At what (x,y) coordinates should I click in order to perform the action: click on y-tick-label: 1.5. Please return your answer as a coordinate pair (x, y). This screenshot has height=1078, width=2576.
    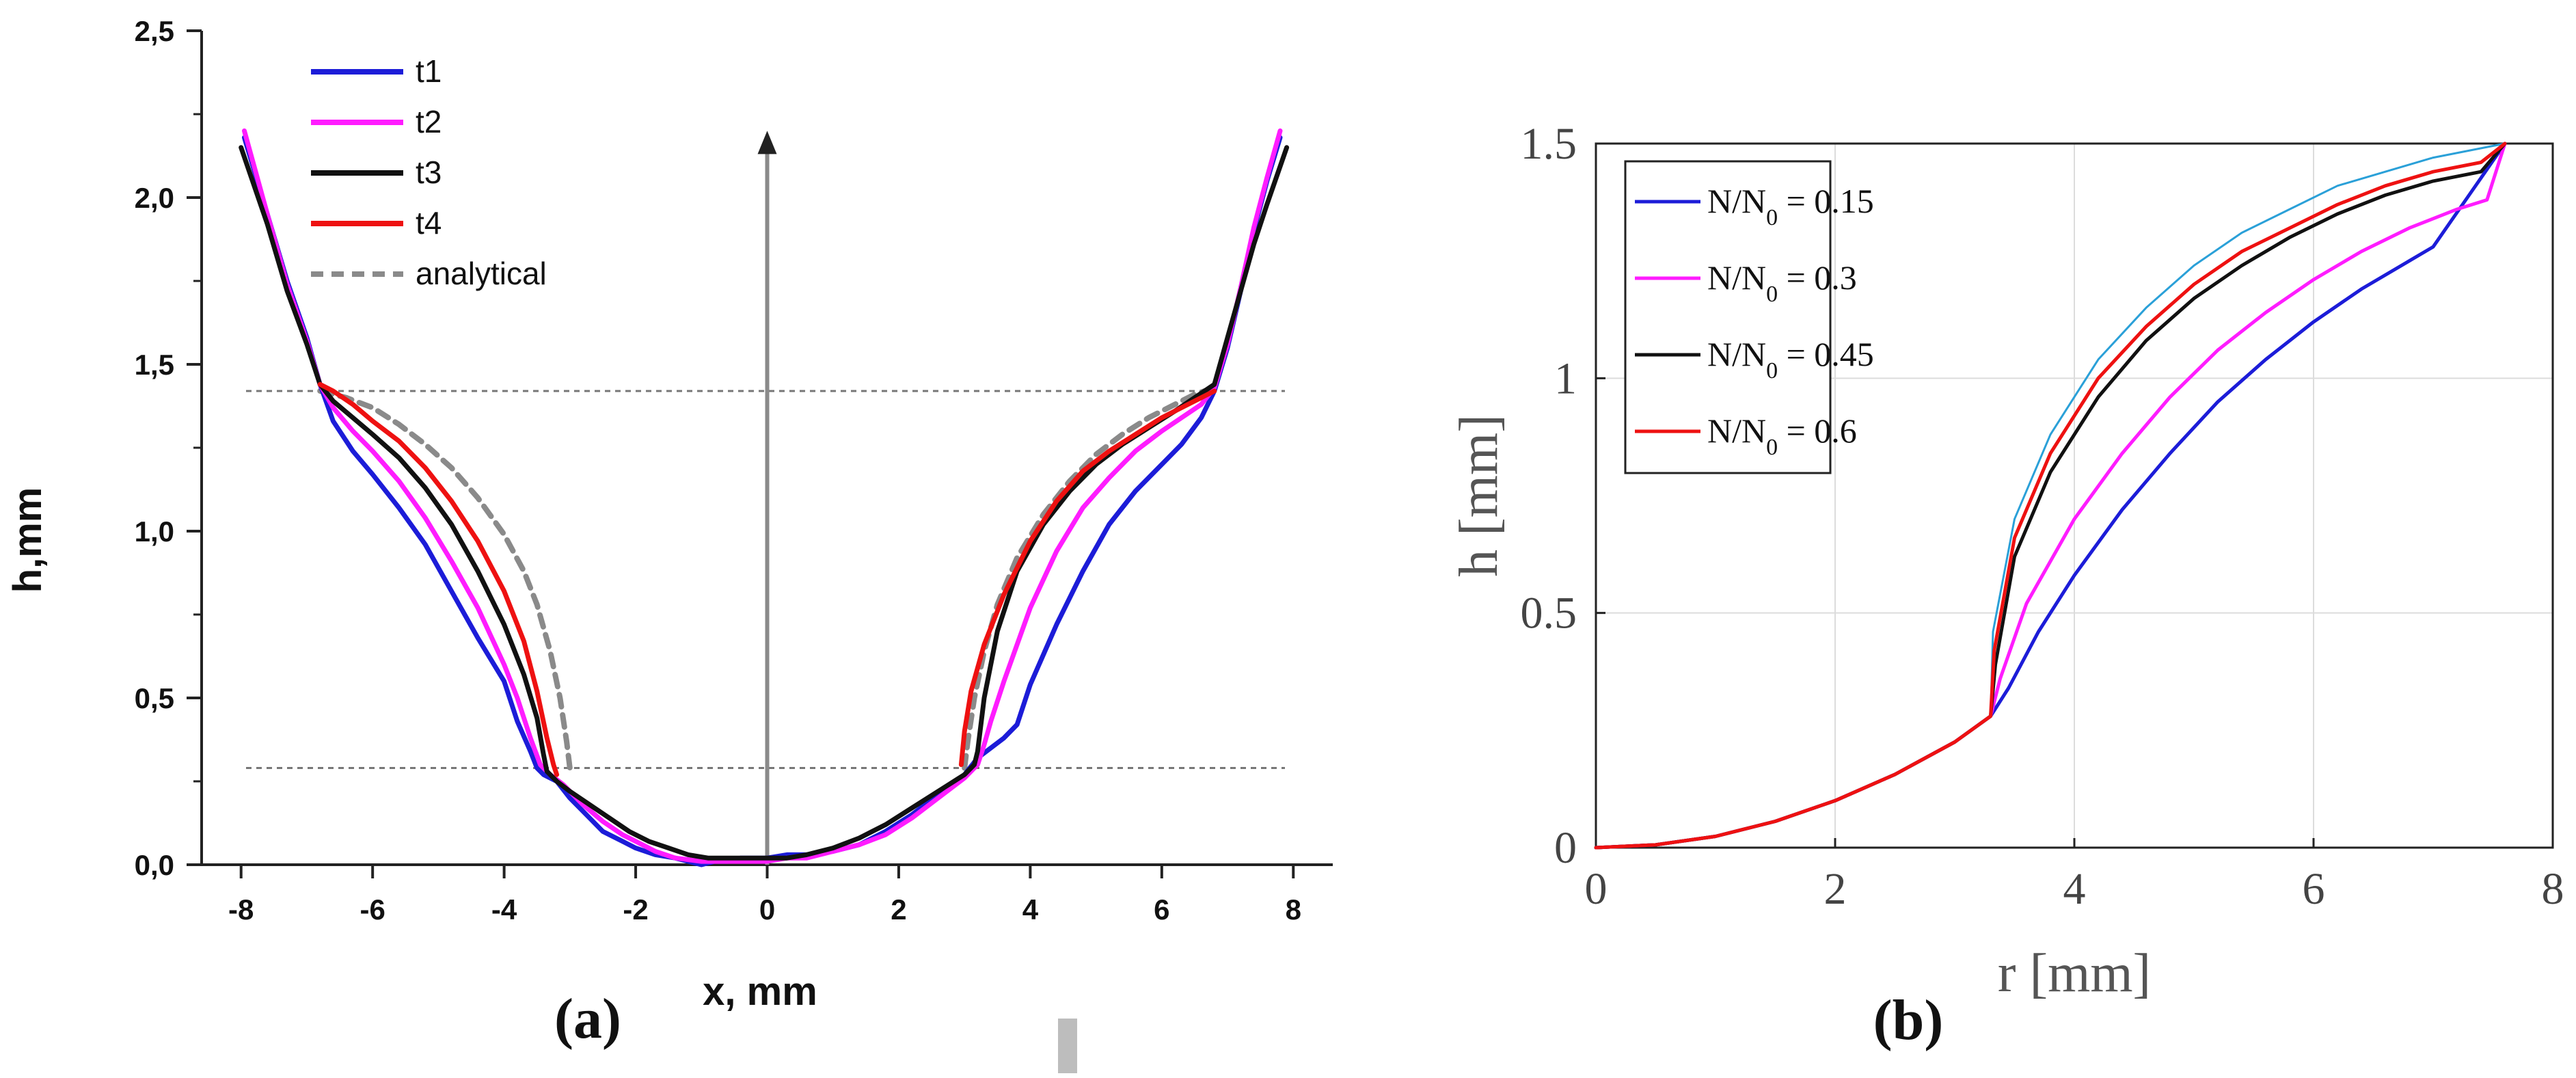
    Looking at the image, I should click on (1549, 144).